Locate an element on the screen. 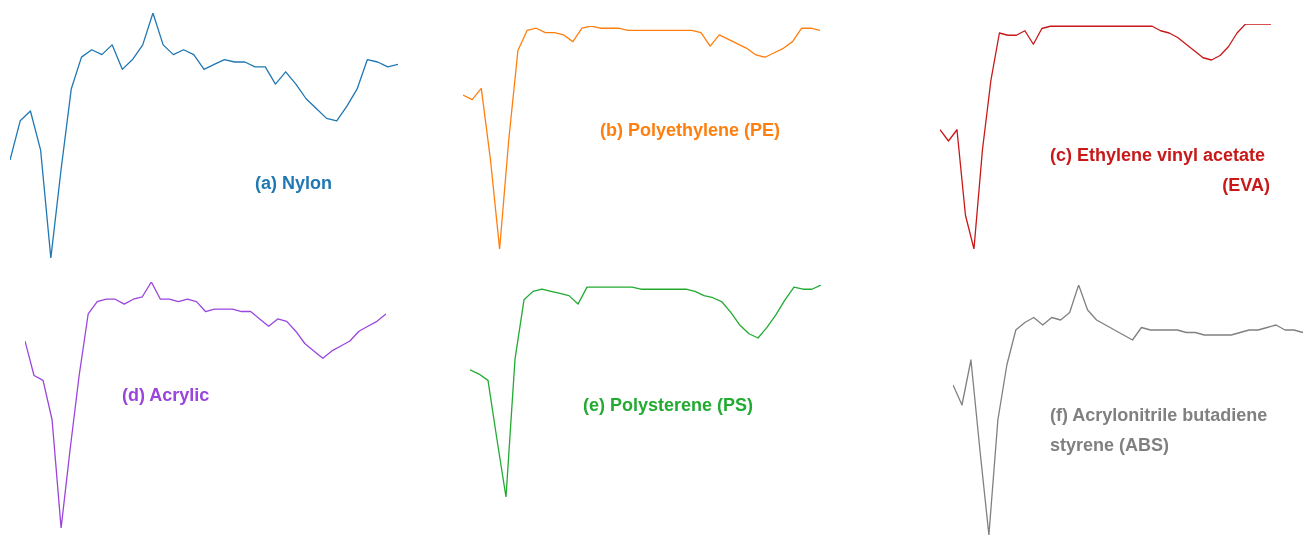  text: (a) Nylon is located at coordinates (294, 183).